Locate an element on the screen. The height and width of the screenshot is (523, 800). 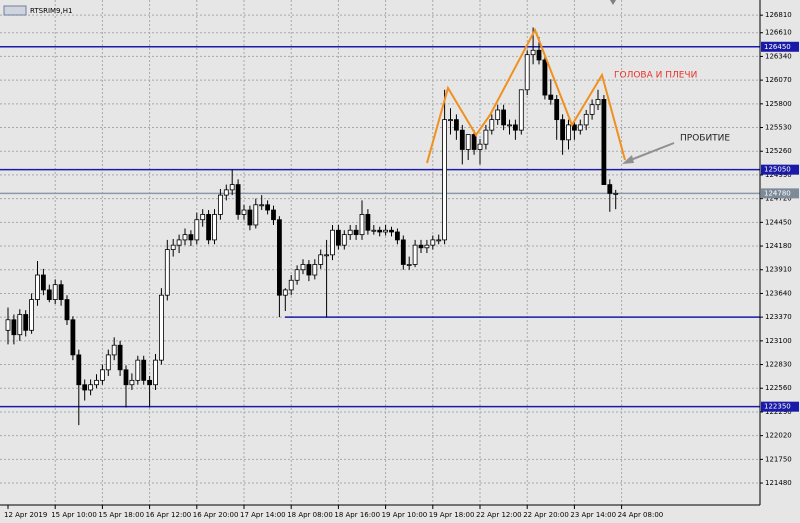
x-tick-label: 23 Apr 14:00 is located at coordinates (593, 515).